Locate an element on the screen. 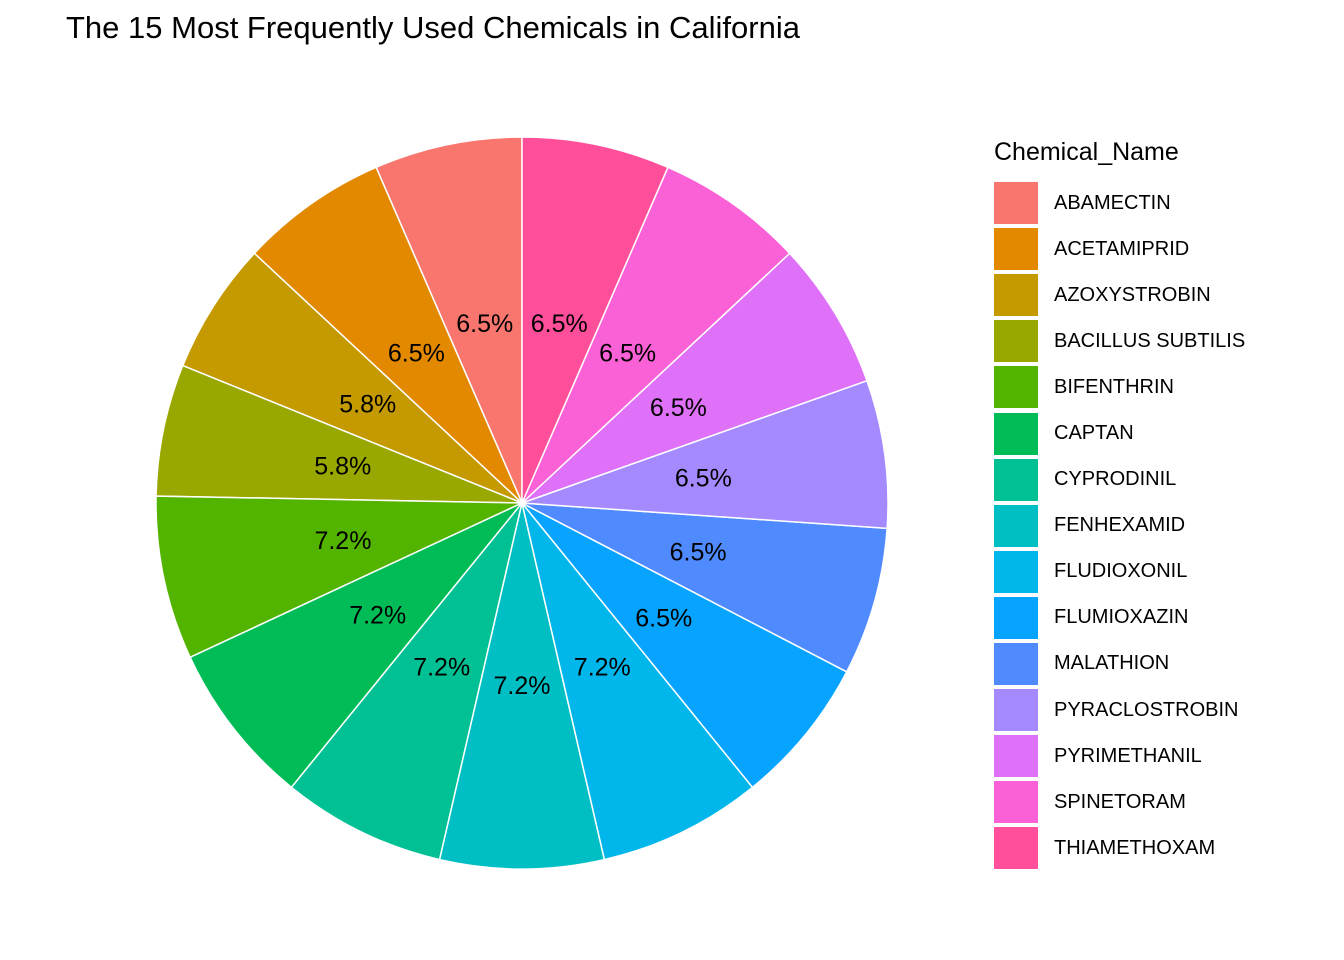  legend-item: PYRIMETHANIL is located at coordinates (1119, 756).